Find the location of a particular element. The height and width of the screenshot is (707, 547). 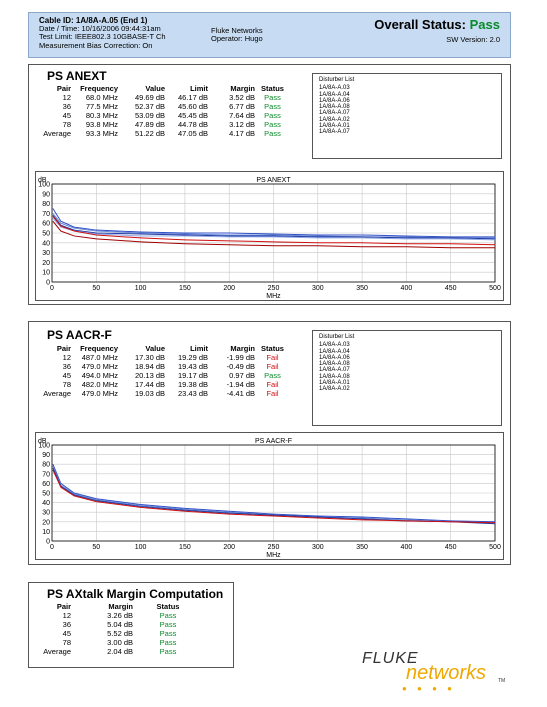

table-cell: 3.00 dB is located at coordinates (120, 642).